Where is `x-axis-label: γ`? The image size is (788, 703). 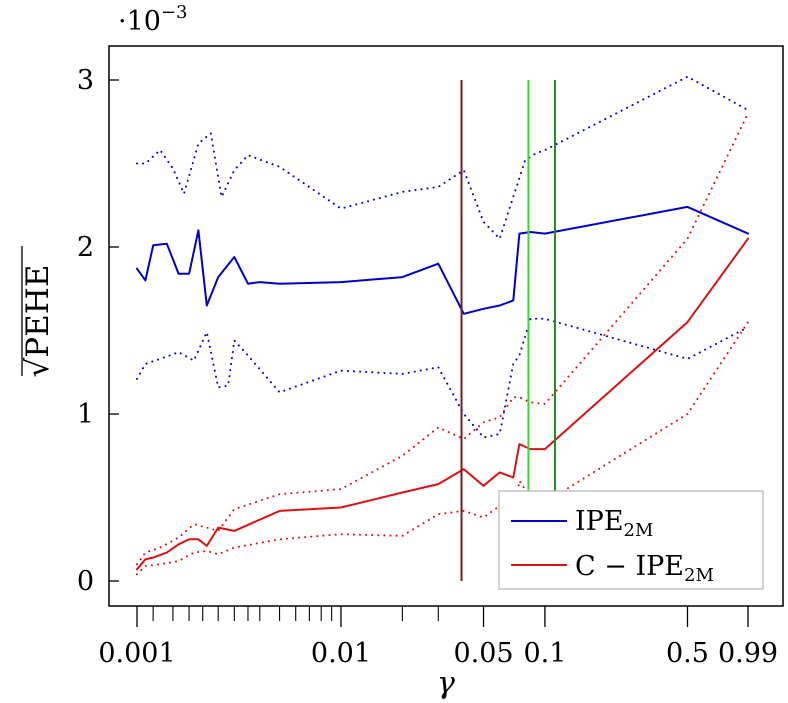
x-axis-label: γ is located at coordinates (446, 683).